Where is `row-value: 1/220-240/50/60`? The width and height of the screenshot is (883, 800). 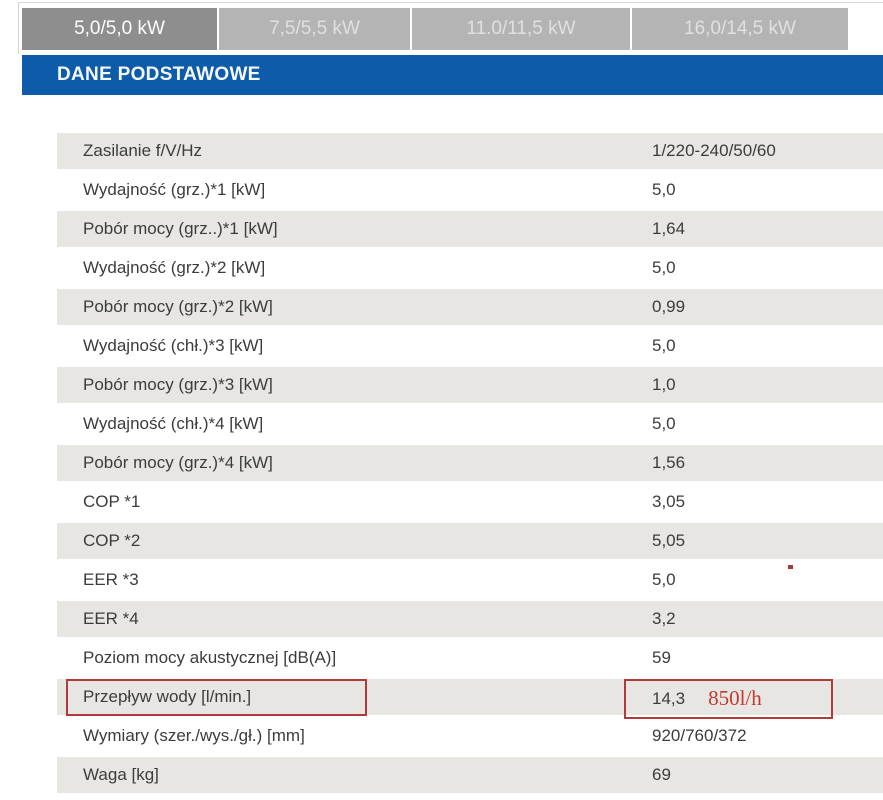 row-value: 1/220-240/50/60 is located at coordinates (714, 151).